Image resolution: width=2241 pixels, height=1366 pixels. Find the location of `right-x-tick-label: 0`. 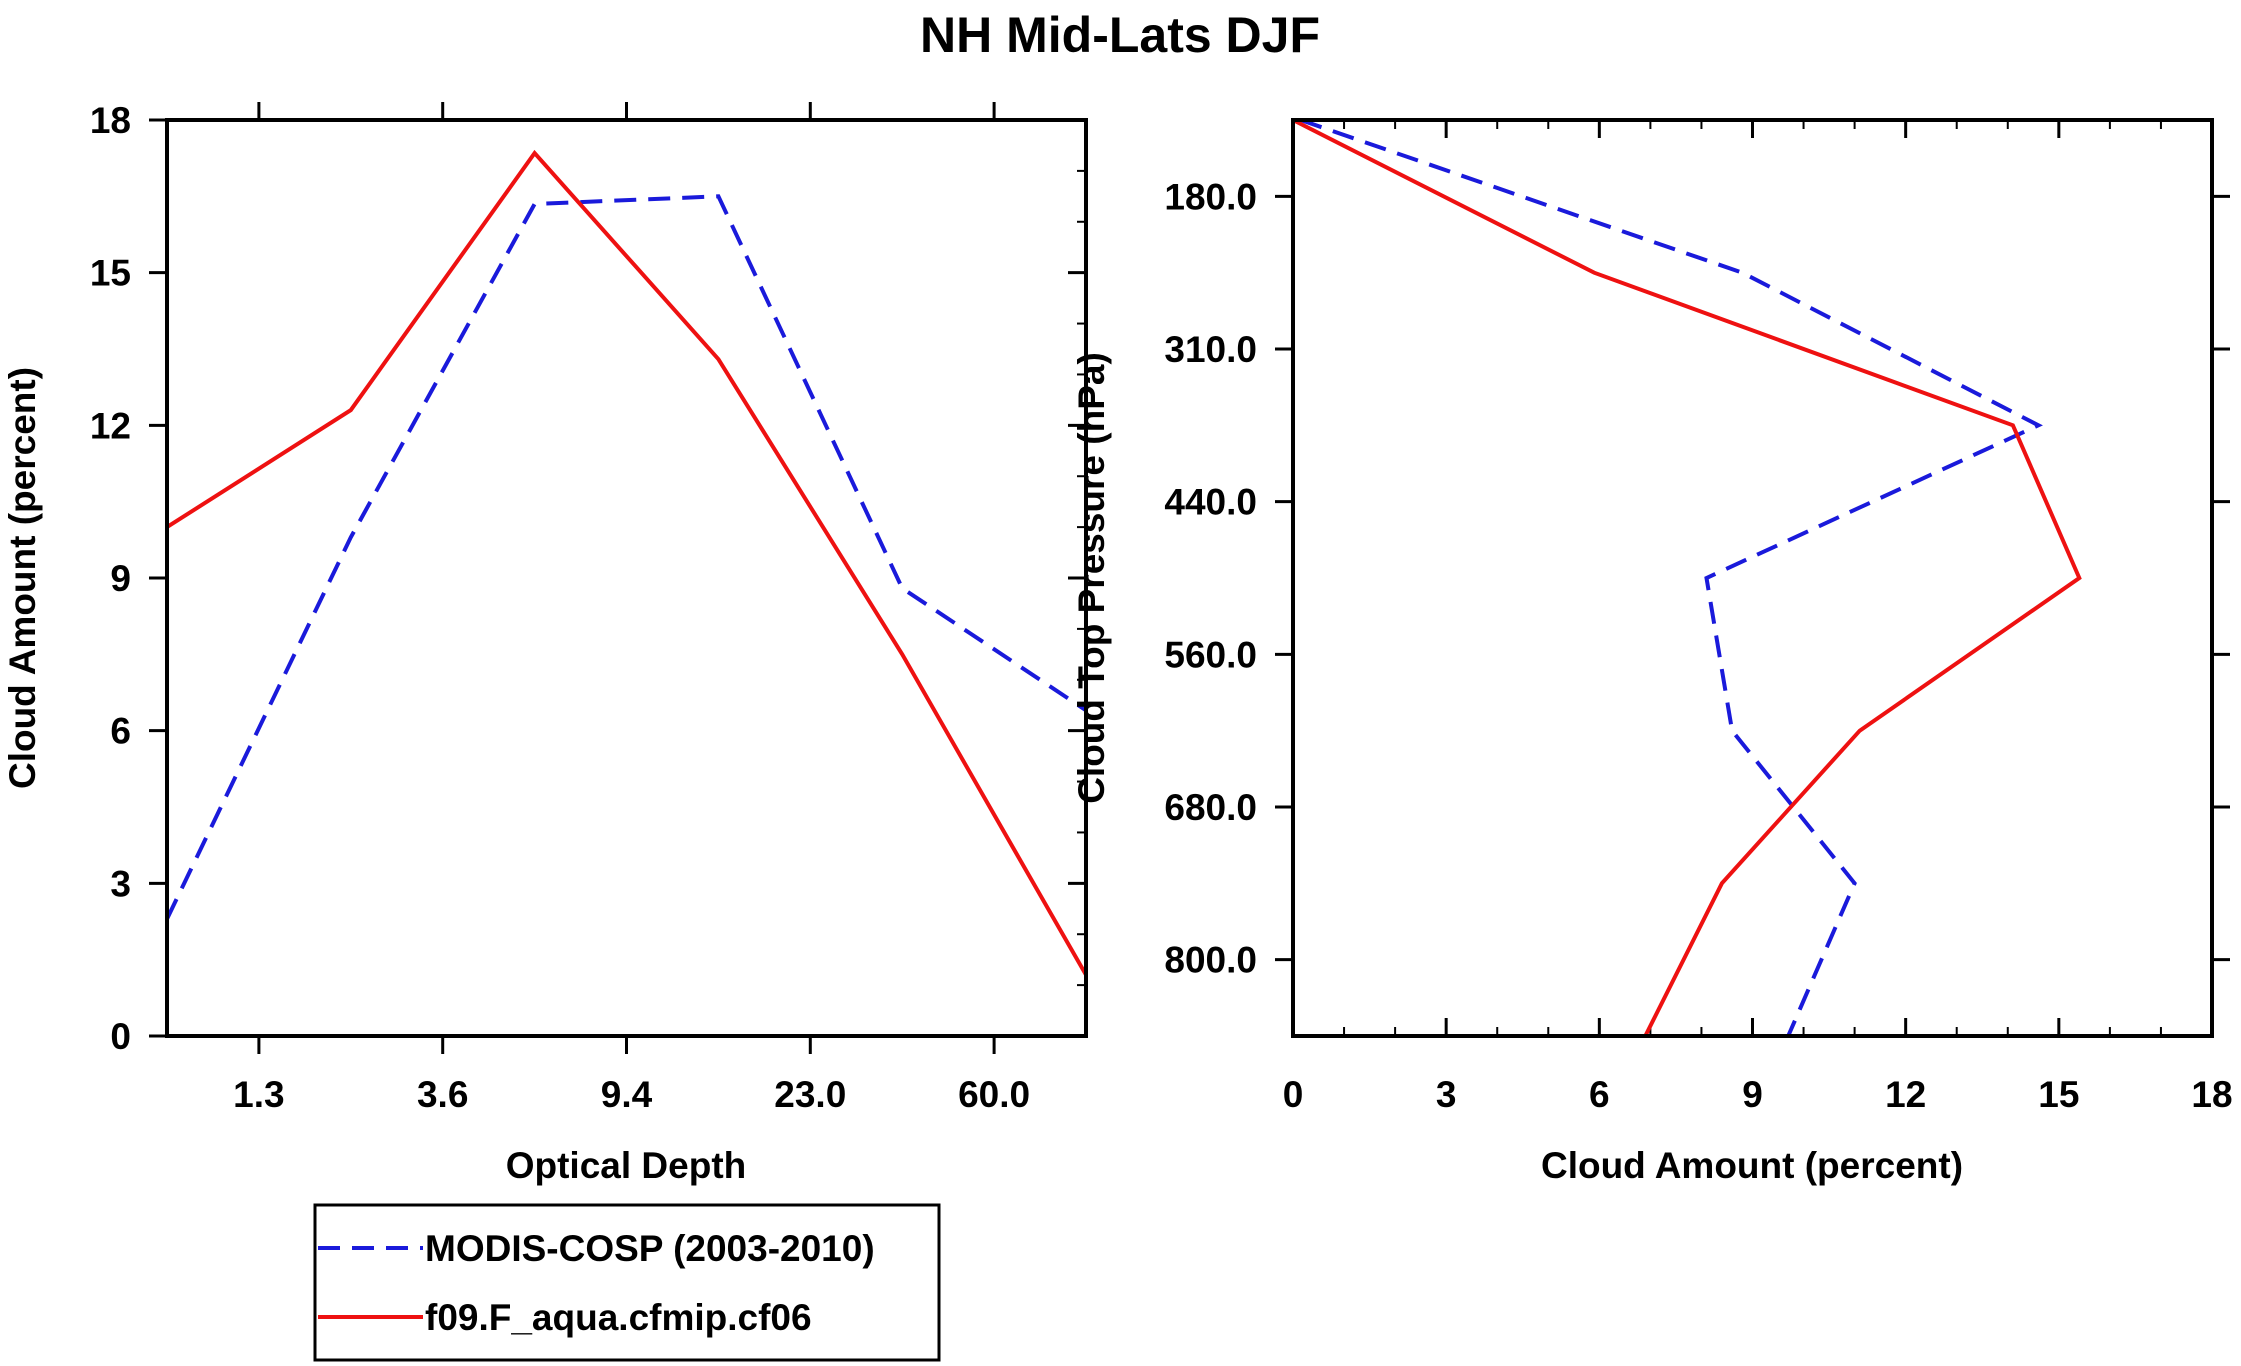

right-x-tick-label: 0 is located at coordinates (1293, 1094).